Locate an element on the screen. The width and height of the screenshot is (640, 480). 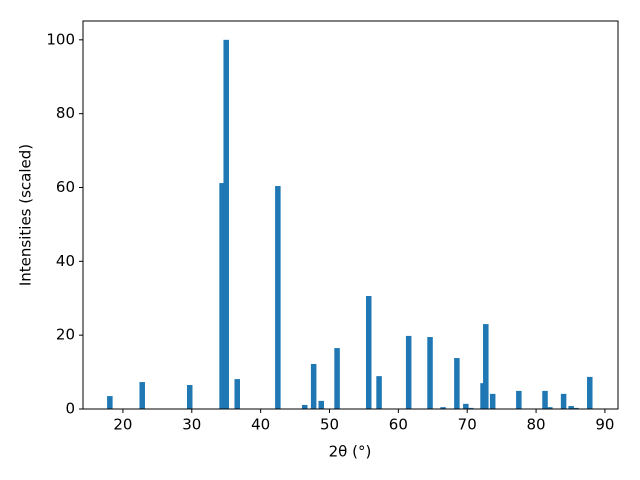
y-tick-label: 100 is located at coordinates (60, 39).